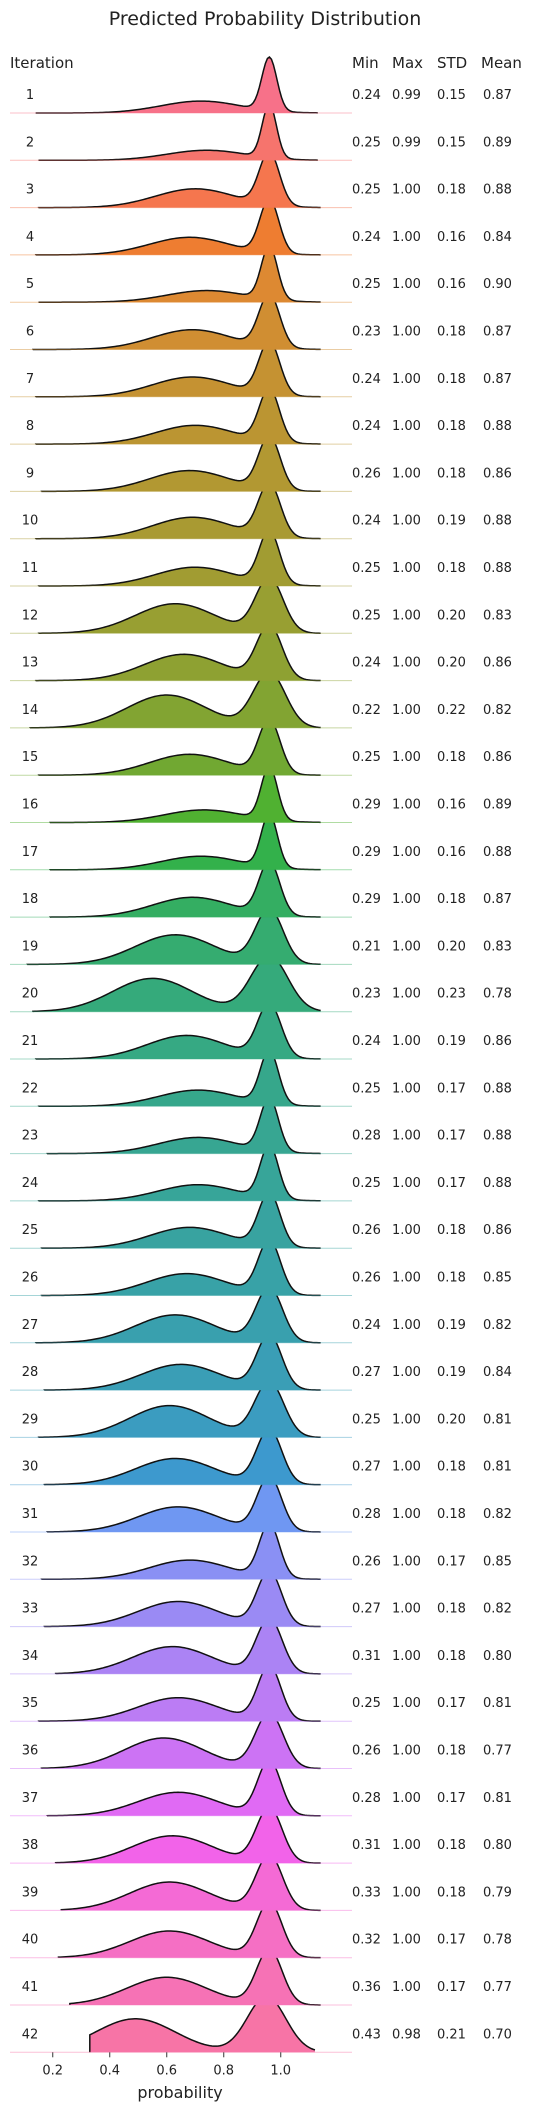  I want to click on min-value-31: 0.28, so click(366, 1514).